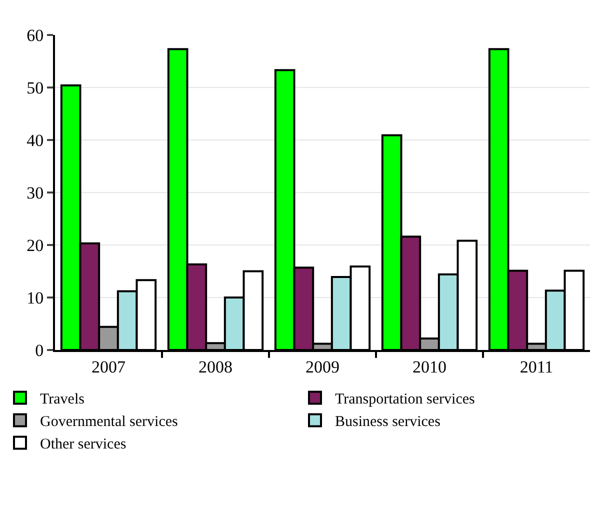 The height and width of the screenshot is (515, 592). I want to click on x-tick-label: 2009, so click(323, 366).